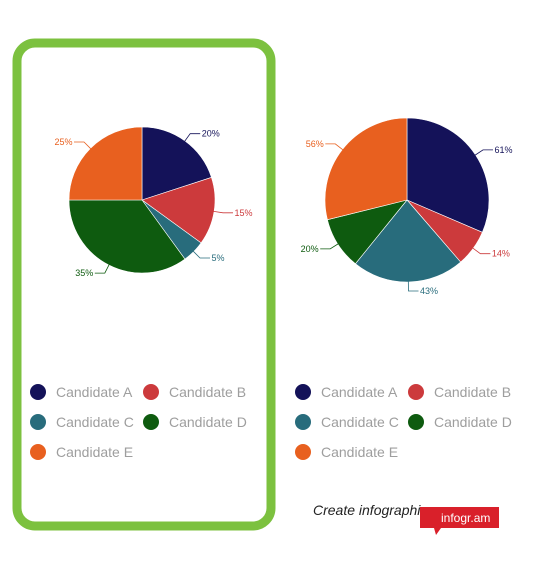  Describe the element at coordinates (192, 138) in the screenshot. I see `pie1-leader-candidate-a` at that location.